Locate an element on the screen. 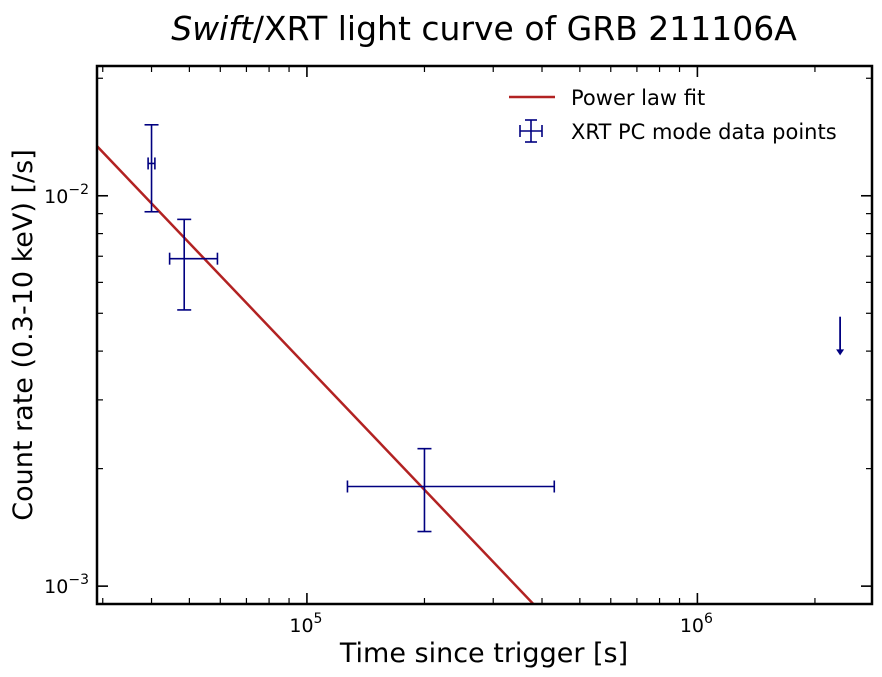 The height and width of the screenshot is (677, 882). y-tick-label: 10⁻² is located at coordinates (66, 195).